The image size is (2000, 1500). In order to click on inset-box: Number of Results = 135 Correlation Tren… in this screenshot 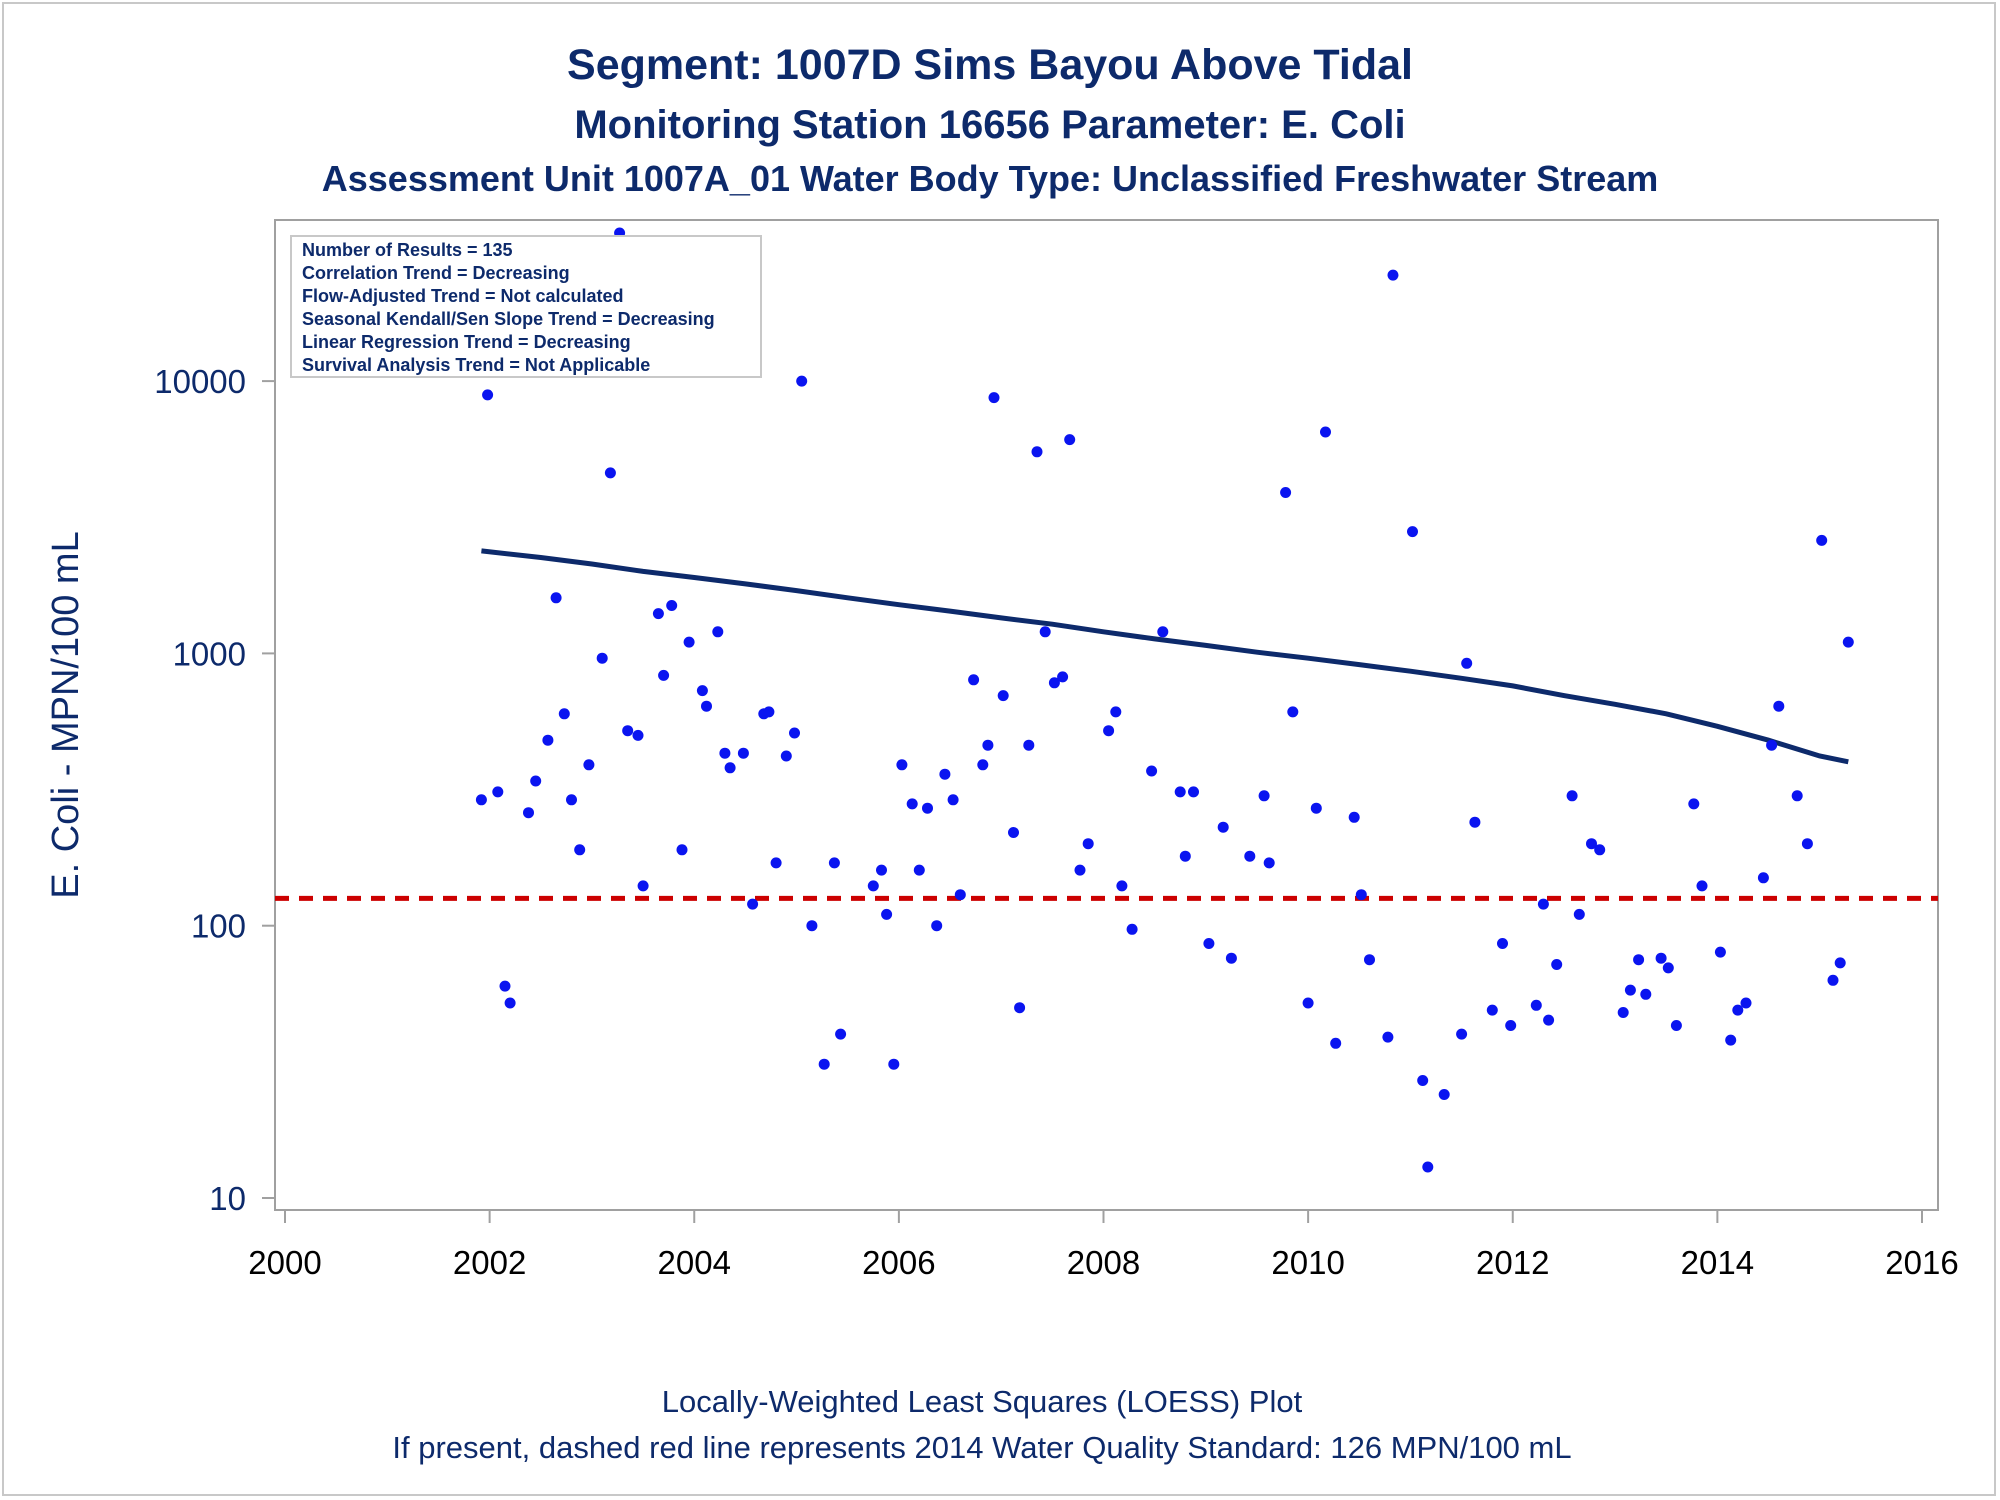, I will do `click(526, 306)`.